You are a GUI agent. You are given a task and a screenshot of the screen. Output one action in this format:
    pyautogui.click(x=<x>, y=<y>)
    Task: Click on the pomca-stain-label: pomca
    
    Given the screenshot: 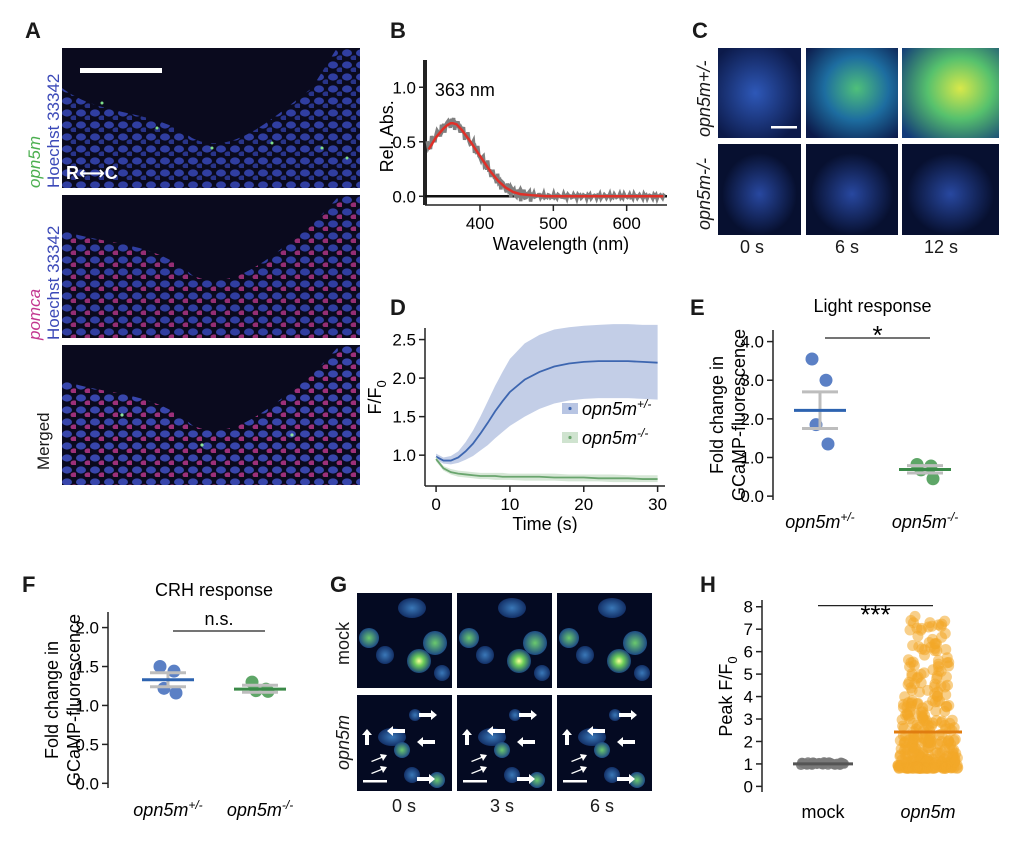 What is the action you would take?
    pyautogui.click(x=34, y=314)
    